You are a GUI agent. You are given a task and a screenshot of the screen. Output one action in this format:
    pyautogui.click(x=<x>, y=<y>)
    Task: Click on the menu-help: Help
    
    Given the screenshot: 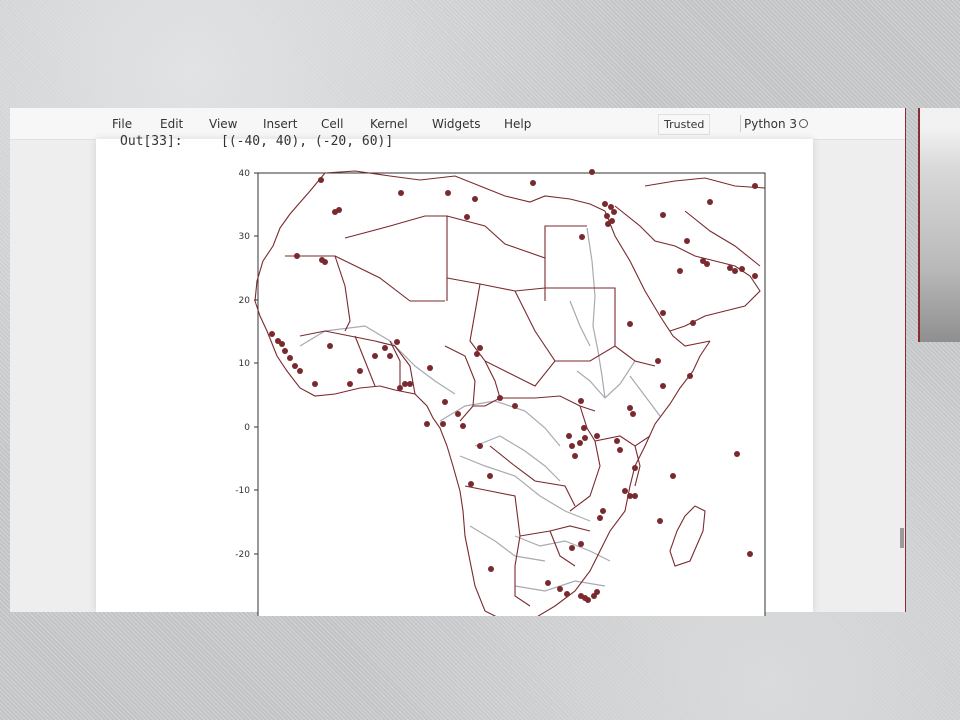 What is the action you would take?
    pyautogui.click(x=518, y=124)
    